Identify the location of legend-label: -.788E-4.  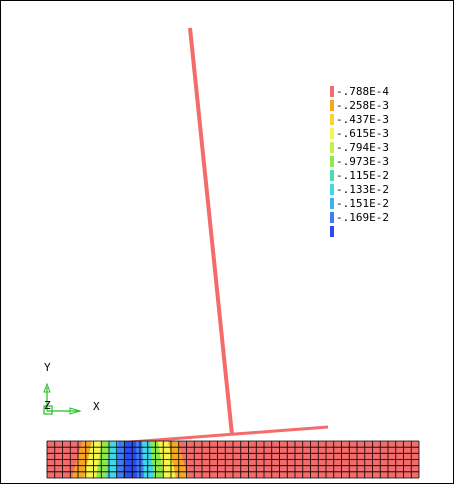
(362, 91).